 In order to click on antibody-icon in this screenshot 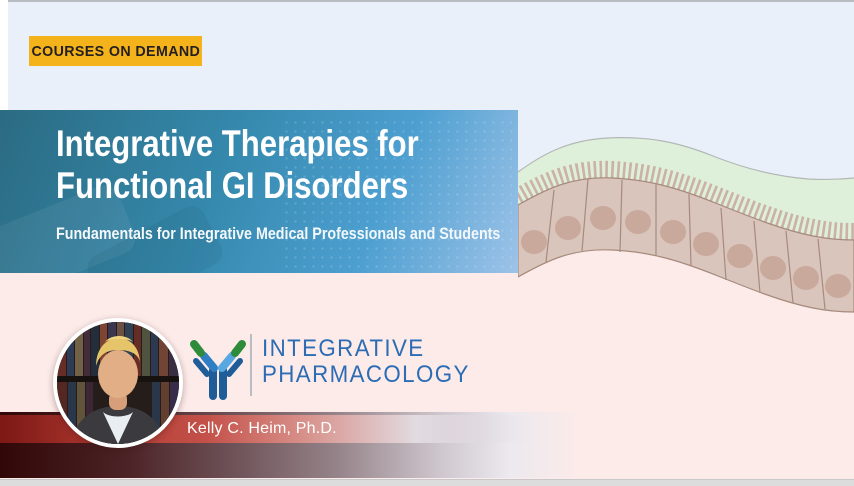, I will do `click(218, 370)`.